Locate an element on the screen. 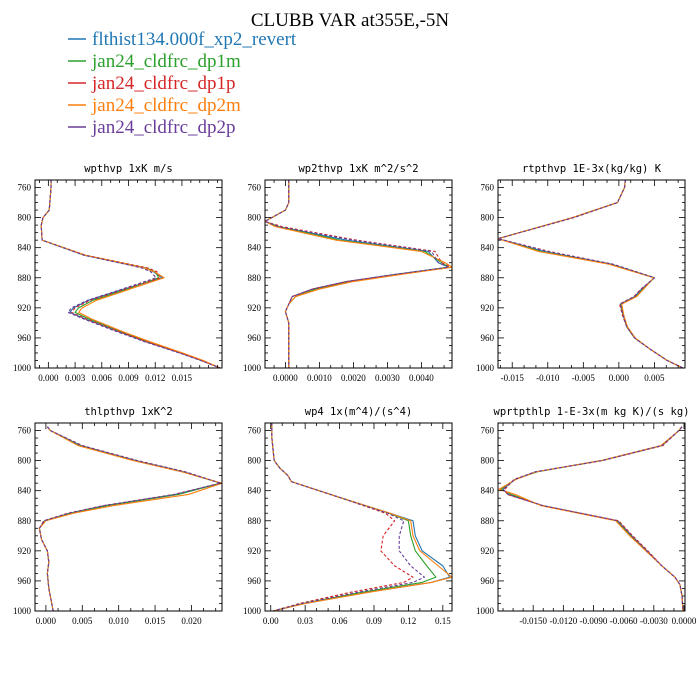  x-tick-label: 0.010 is located at coordinates (119, 621).